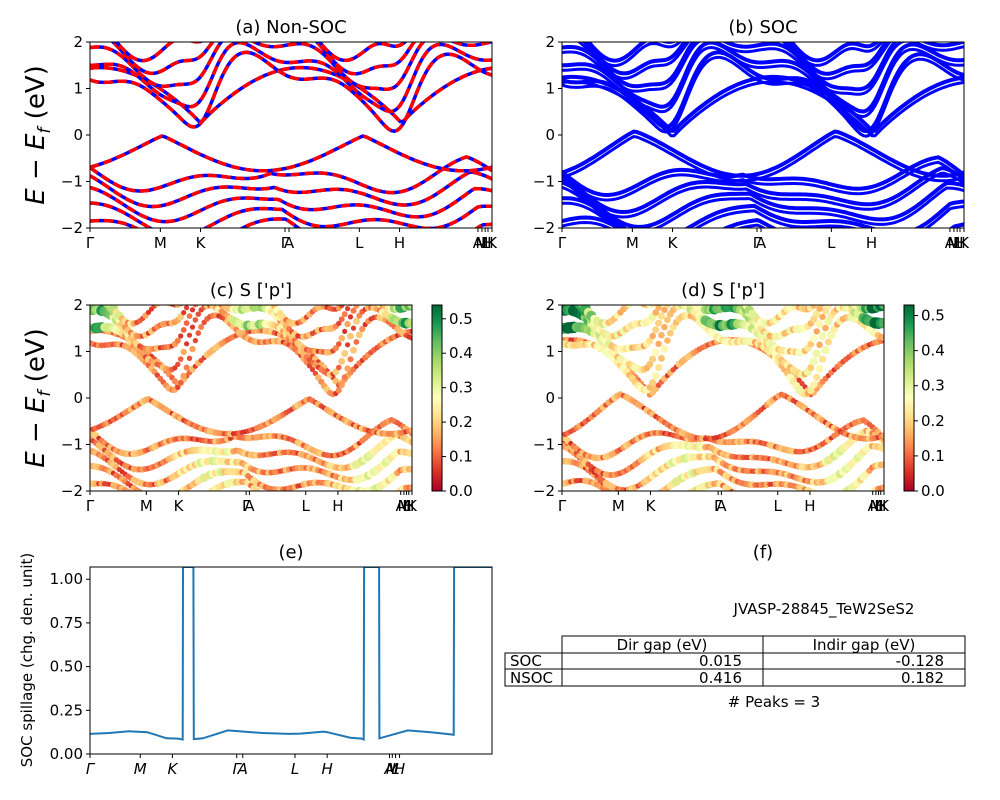 This screenshot has height=800, width=1000. What do you see at coordinates (38, 135) in the screenshot?
I see `panel-a-ylabel: E − Ef (eV)` at bounding box center [38, 135].